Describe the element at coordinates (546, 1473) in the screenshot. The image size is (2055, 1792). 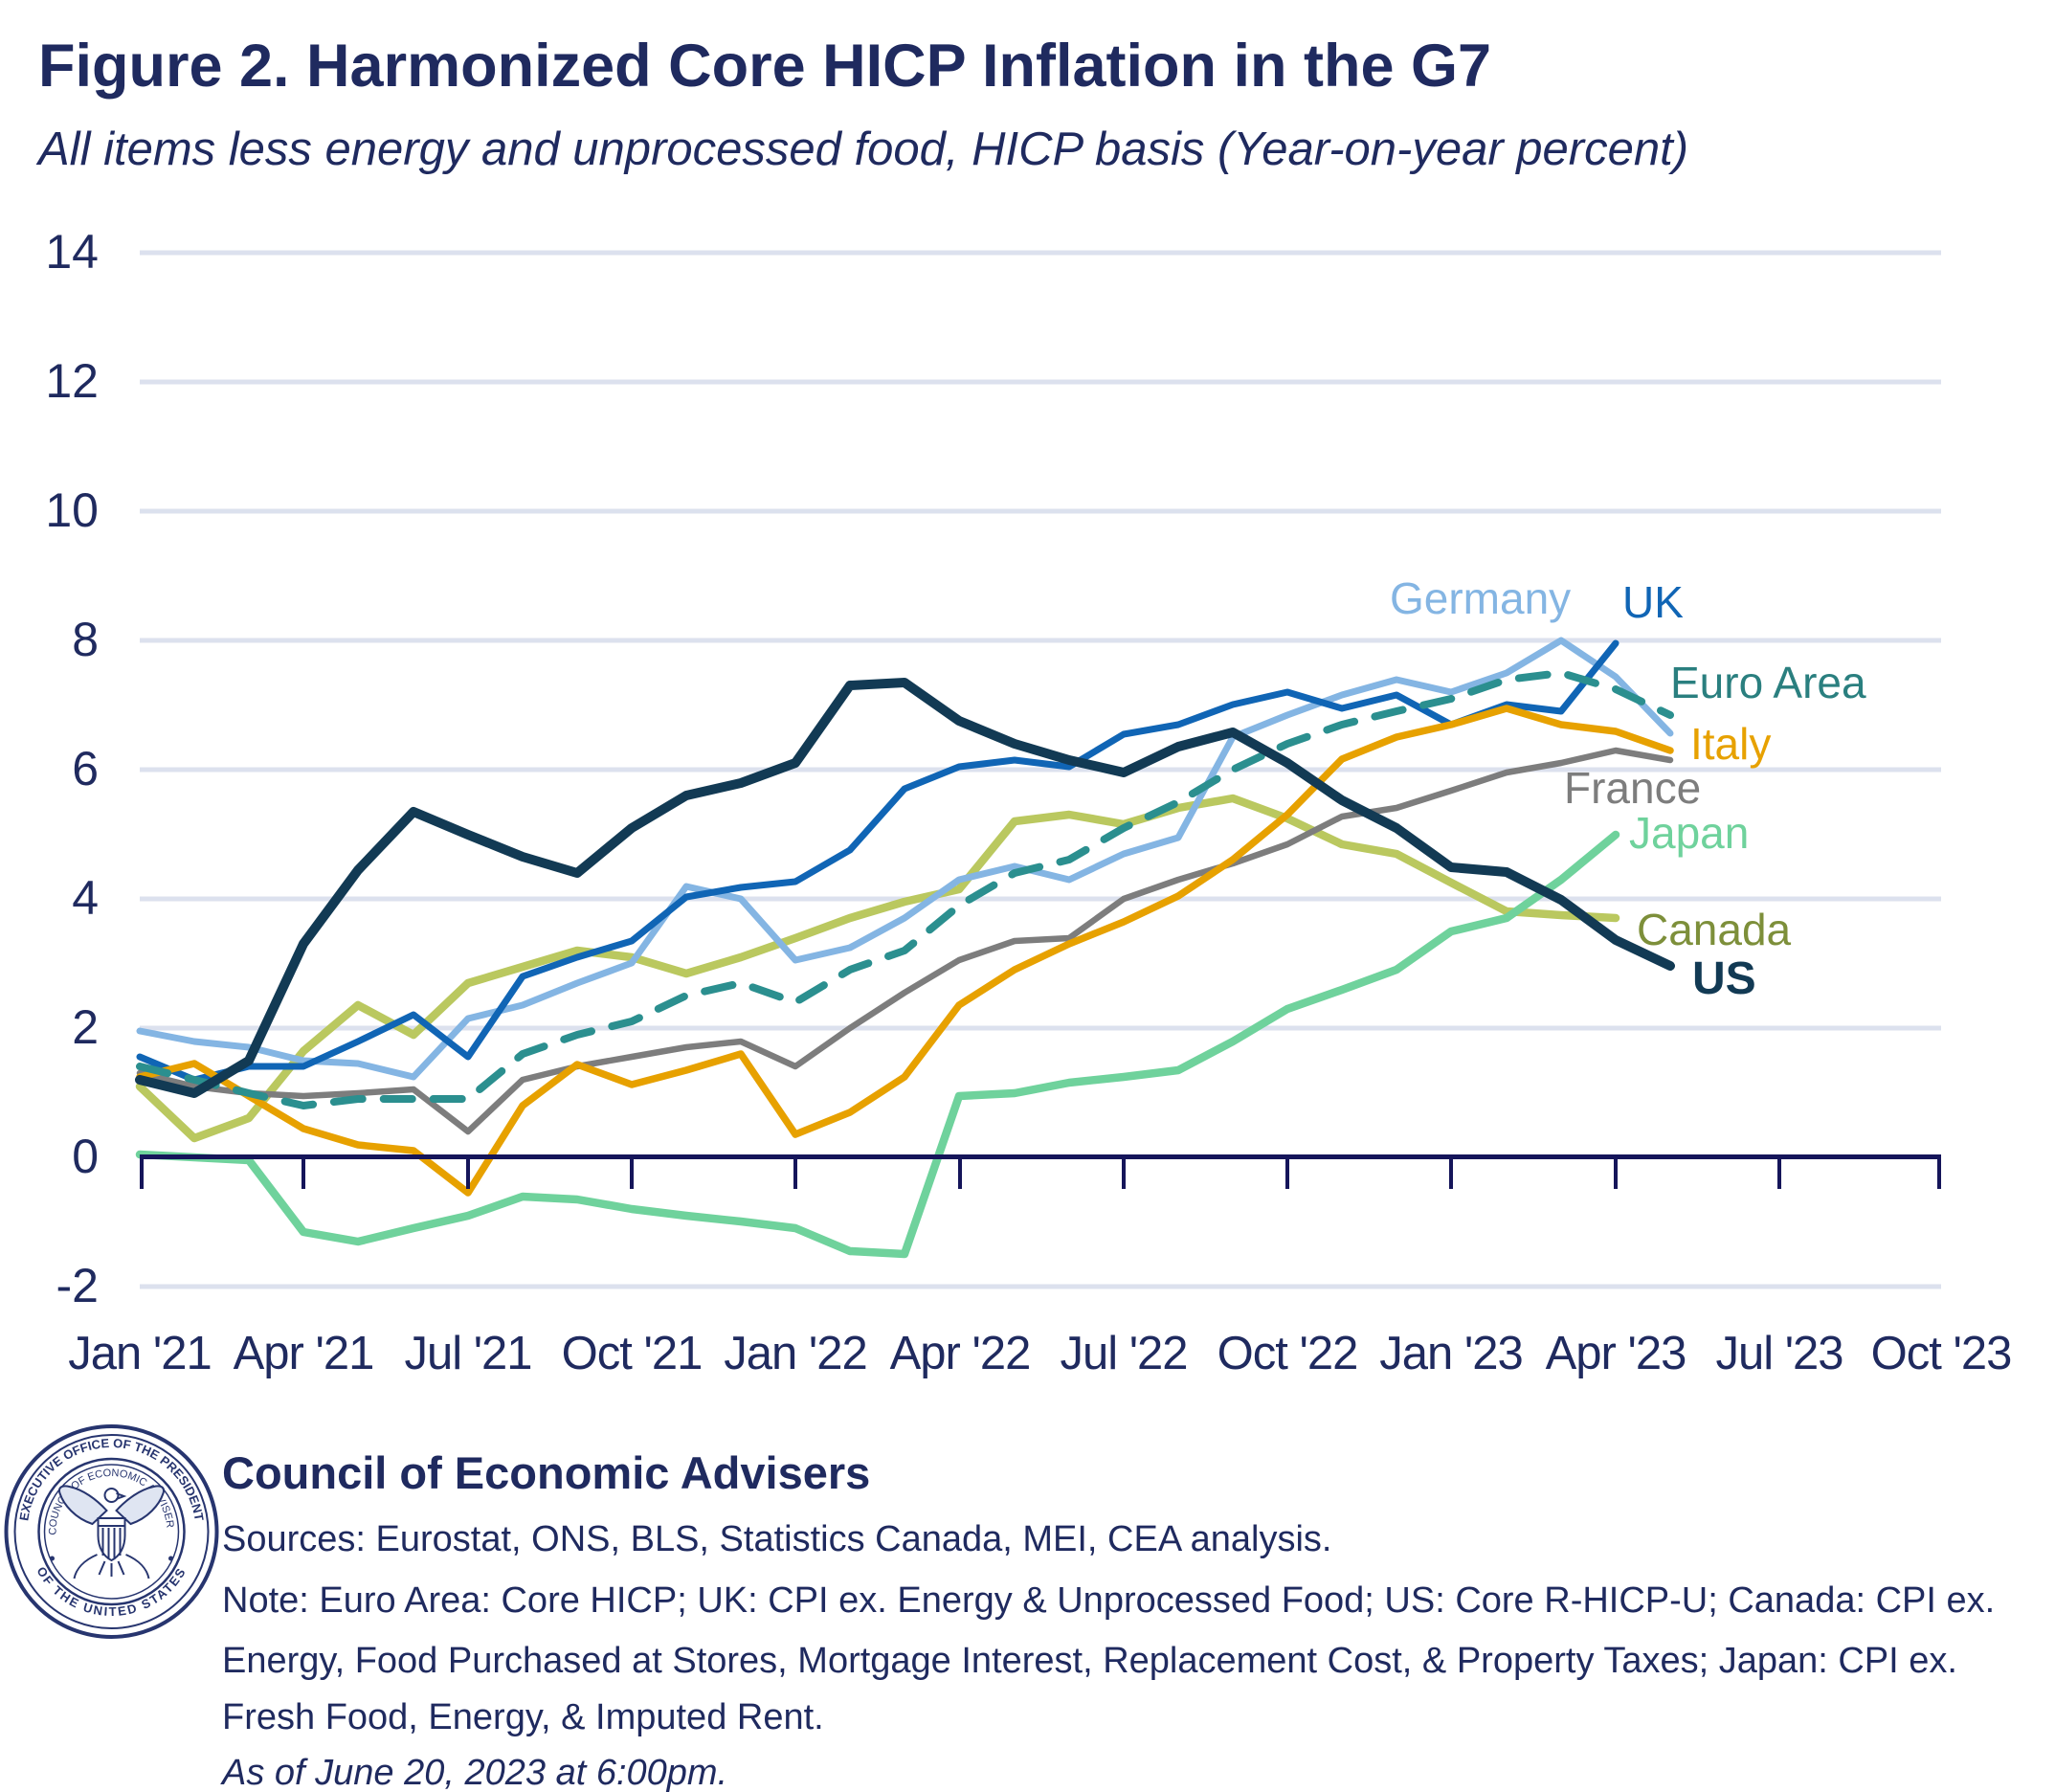
I see `svg-text: Council of Economic Advisers` at that location.